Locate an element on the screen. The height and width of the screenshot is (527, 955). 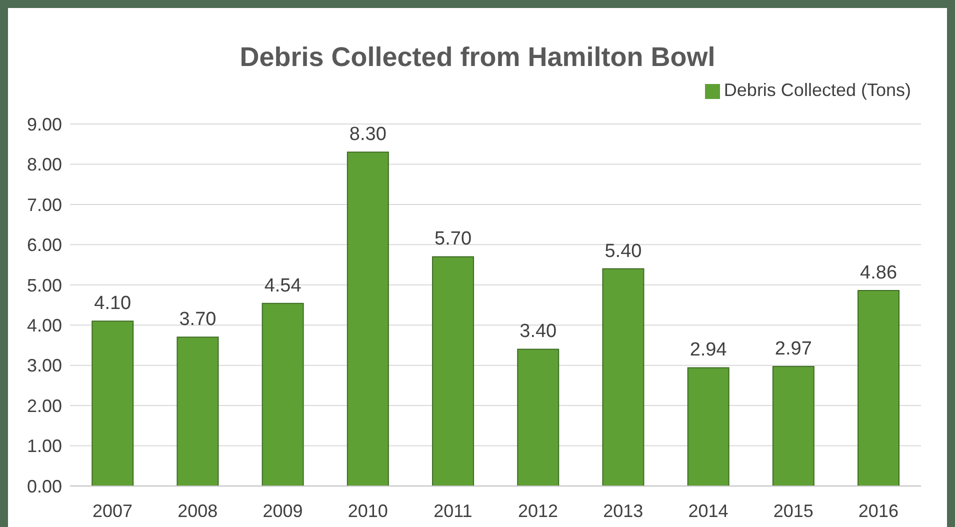
y-tick-label: 2.00 is located at coordinates (44, 406).